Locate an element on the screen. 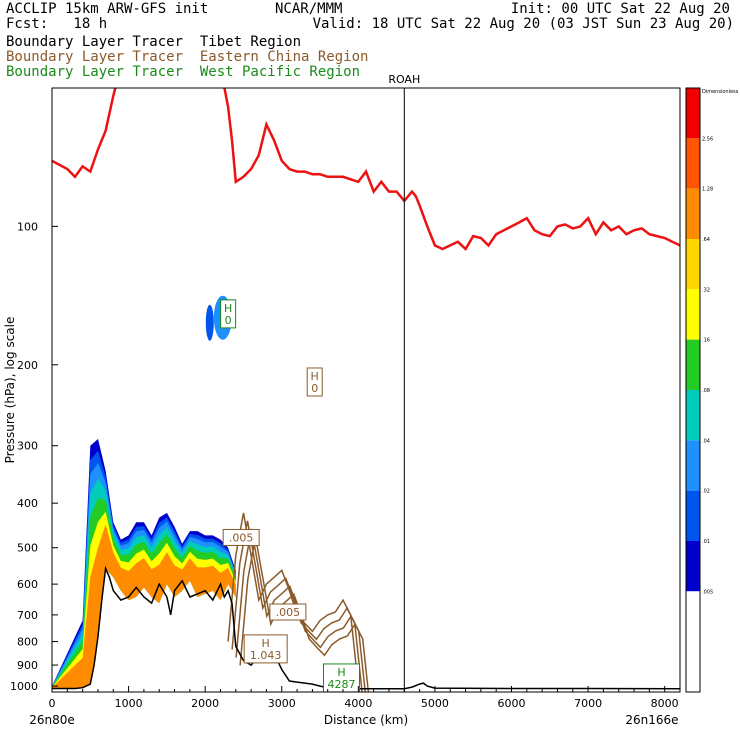  terrain-line is located at coordinates (366, 627).